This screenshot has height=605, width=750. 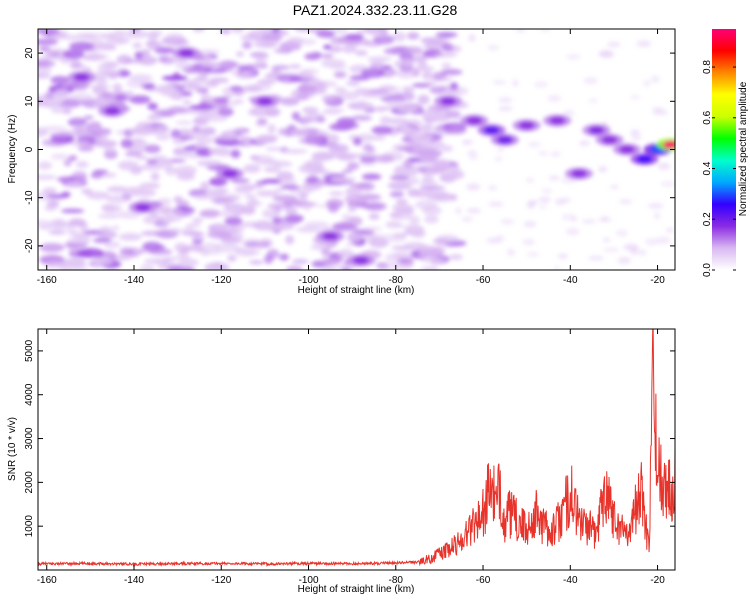 What do you see at coordinates (29, 53) in the screenshot?
I see `spectrogram-y-tick-label: 20` at bounding box center [29, 53].